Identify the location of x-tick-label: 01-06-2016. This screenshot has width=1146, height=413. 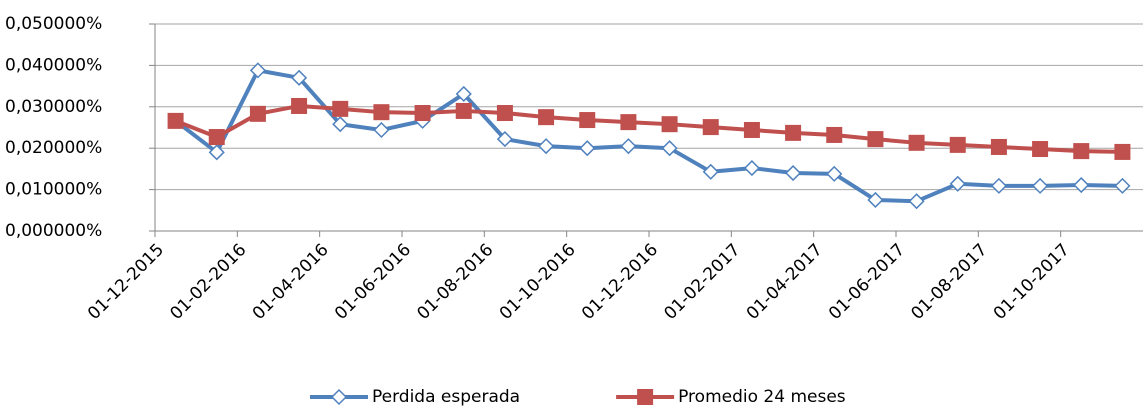
(373, 282).